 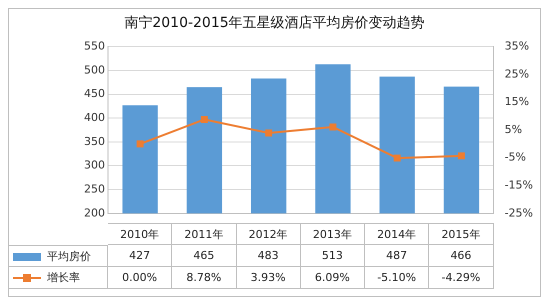 What do you see at coordinates (94, 141) in the screenshot?
I see `y-tick-label: 350` at bounding box center [94, 141].